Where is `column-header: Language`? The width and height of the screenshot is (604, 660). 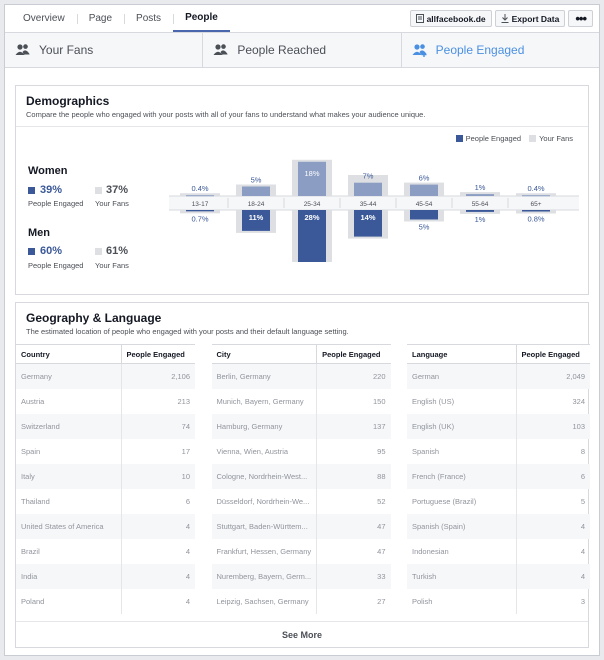 column-header: Language is located at coordinates (461, 354).